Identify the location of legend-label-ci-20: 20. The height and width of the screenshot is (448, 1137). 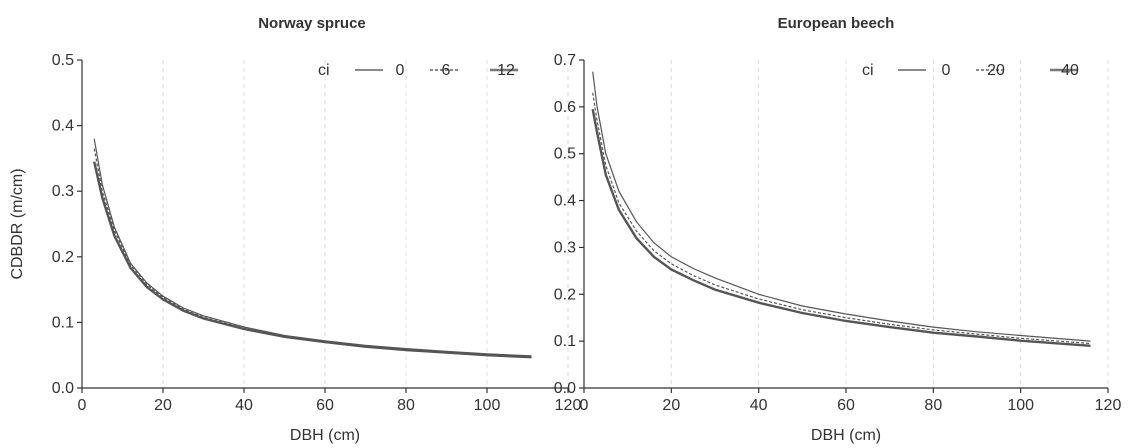
(996, 70).